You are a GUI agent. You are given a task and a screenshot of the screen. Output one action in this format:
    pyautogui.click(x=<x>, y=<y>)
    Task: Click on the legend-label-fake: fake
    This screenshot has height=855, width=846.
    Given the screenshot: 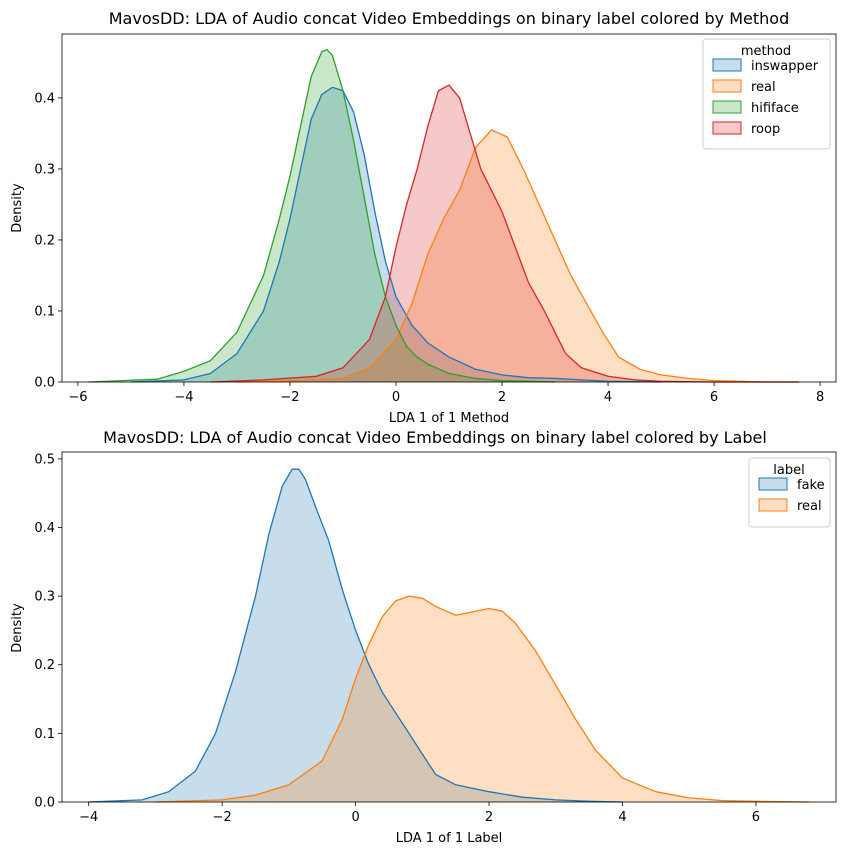 What is the action you would take?
    pyautogui.click(x=811, y=485)
    